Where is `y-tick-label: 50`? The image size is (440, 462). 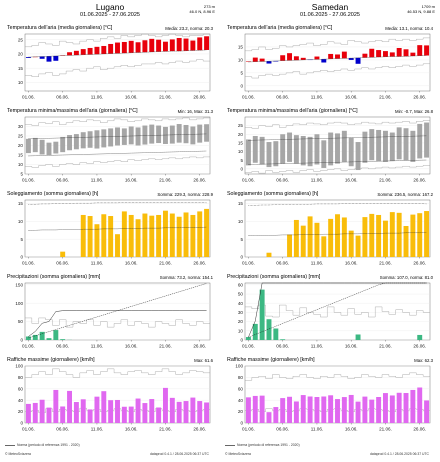 y-tick-label: 50 is located at coordinates (21, 321).